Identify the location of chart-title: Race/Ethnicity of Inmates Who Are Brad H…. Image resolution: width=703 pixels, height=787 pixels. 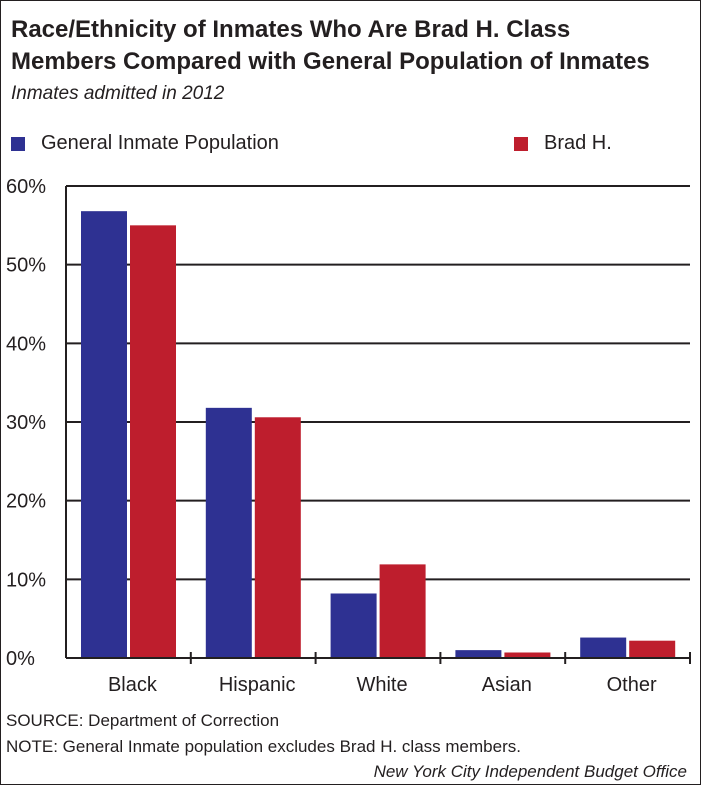
(330, 46).